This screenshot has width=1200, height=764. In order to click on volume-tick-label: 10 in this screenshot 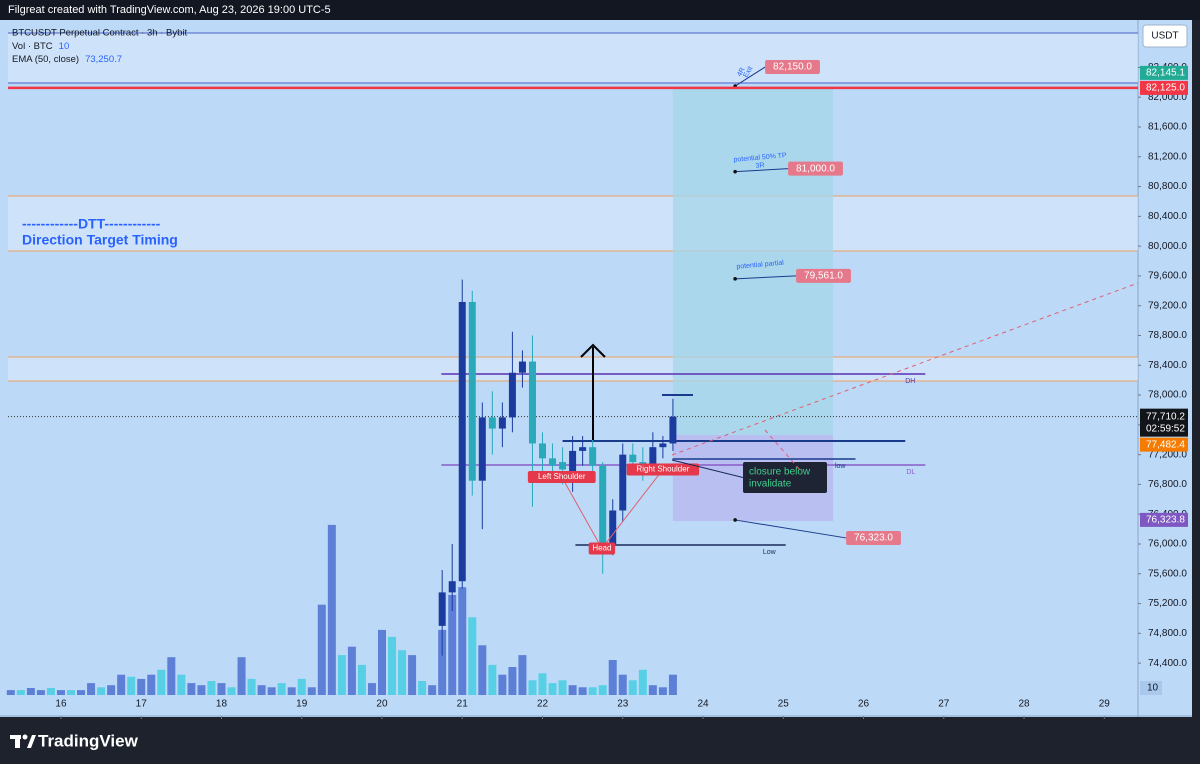, I will do `click(1153, 688)`.